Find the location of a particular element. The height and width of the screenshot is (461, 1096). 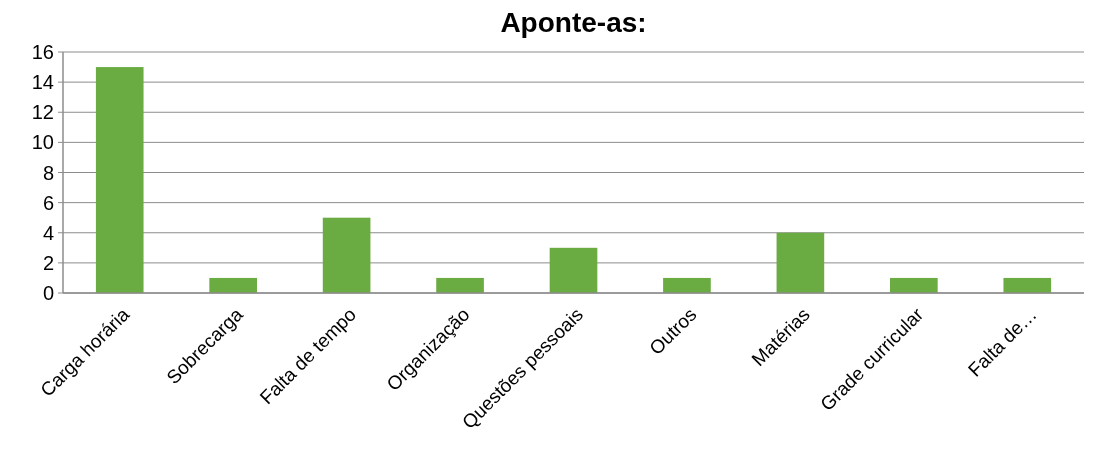

y-tick-label: 12 is located at coordinates (42, 112).